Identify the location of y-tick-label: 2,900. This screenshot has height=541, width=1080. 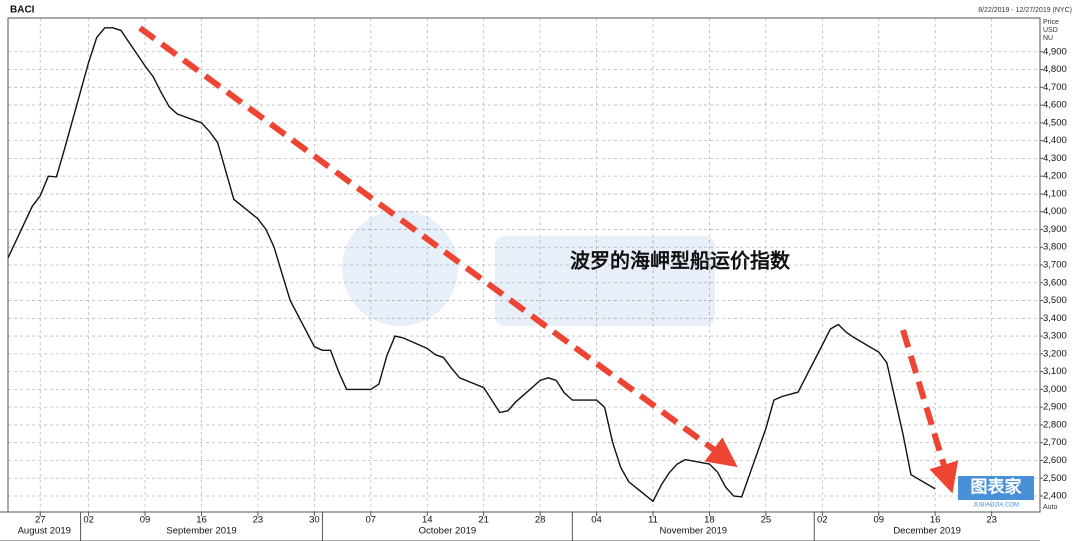
(1055, 407).